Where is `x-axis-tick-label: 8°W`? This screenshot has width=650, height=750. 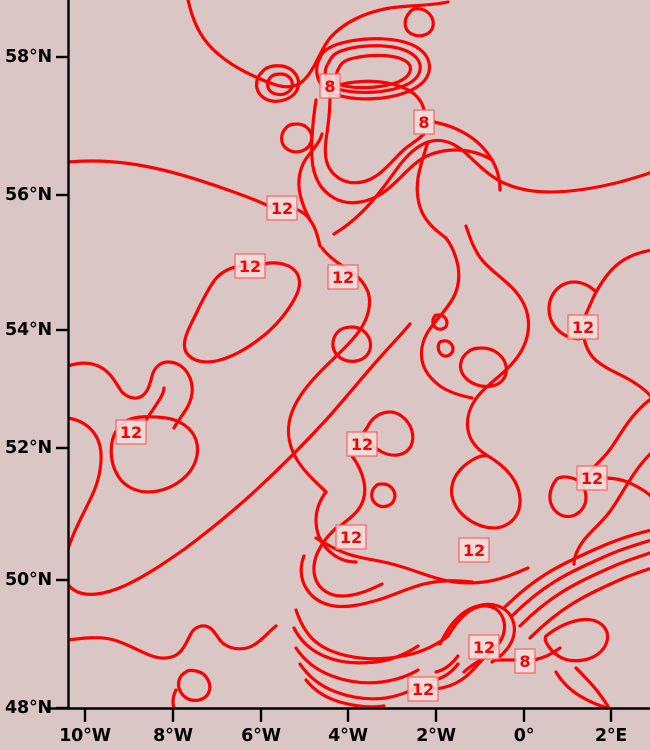
x-axis-tick-label: 8°W is located at coordinates (173, 736).